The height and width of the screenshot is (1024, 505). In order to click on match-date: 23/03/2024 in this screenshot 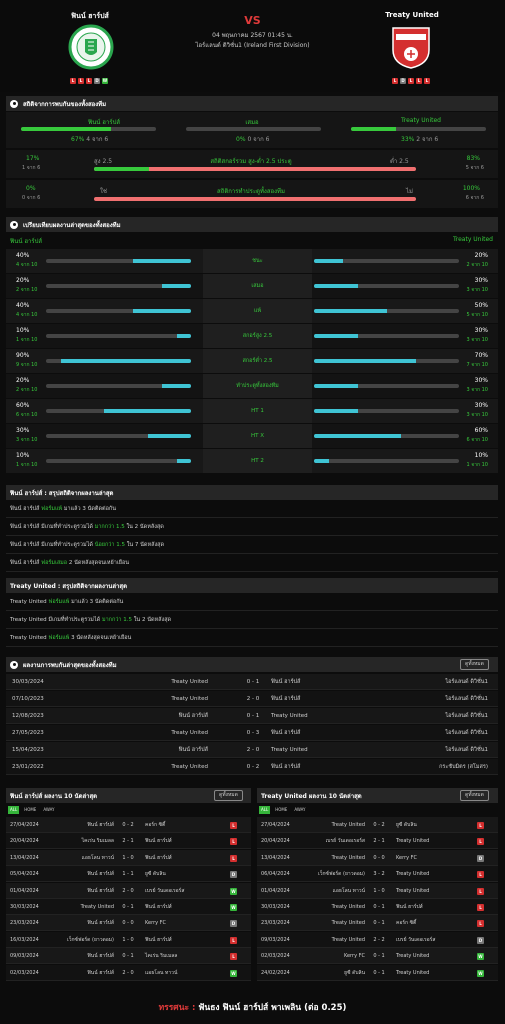, I will do `click(275, 923)`.